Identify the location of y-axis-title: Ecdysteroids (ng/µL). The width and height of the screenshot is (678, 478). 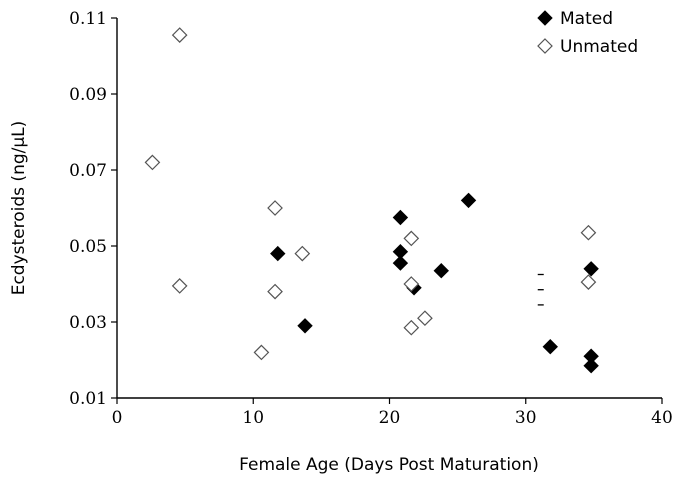
(19, 208).